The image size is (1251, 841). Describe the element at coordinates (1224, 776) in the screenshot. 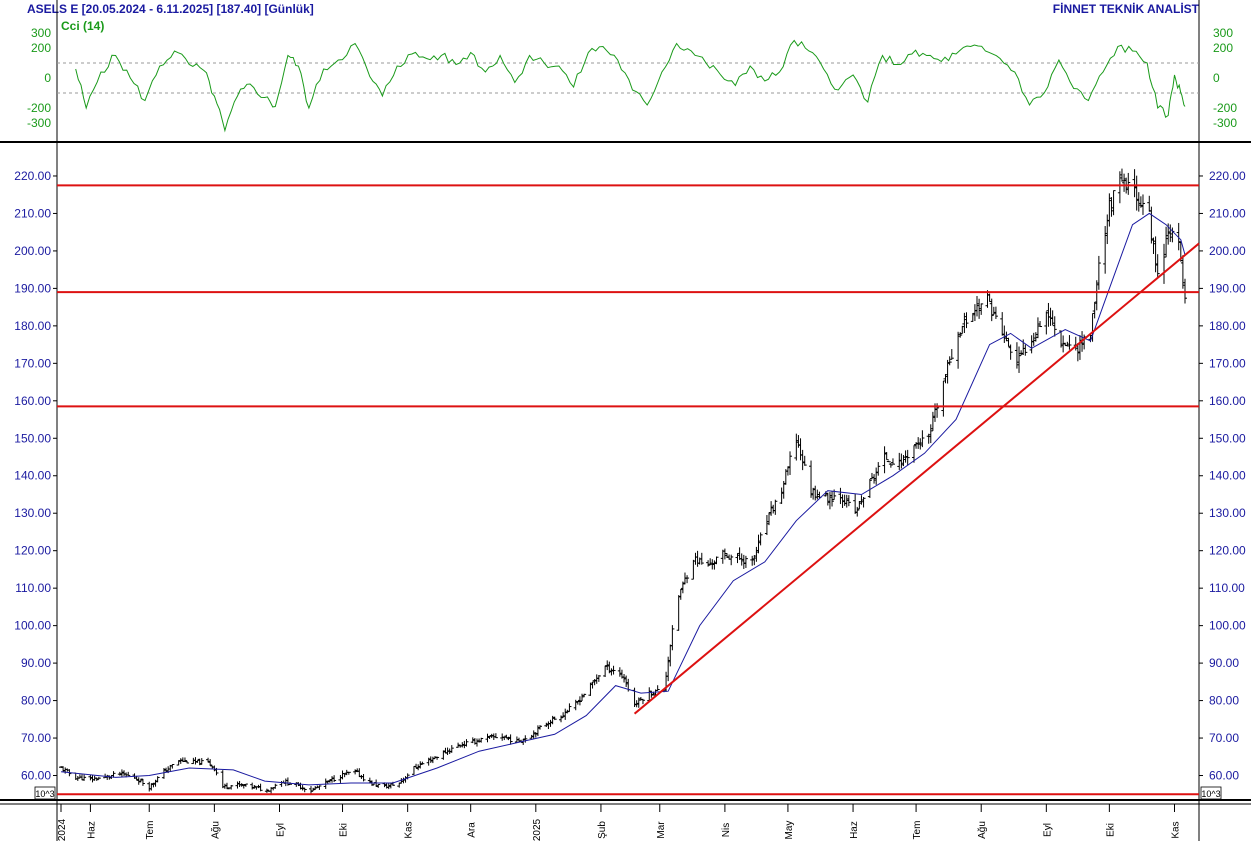

I see `price-ytick-right: 60.00` at that location.